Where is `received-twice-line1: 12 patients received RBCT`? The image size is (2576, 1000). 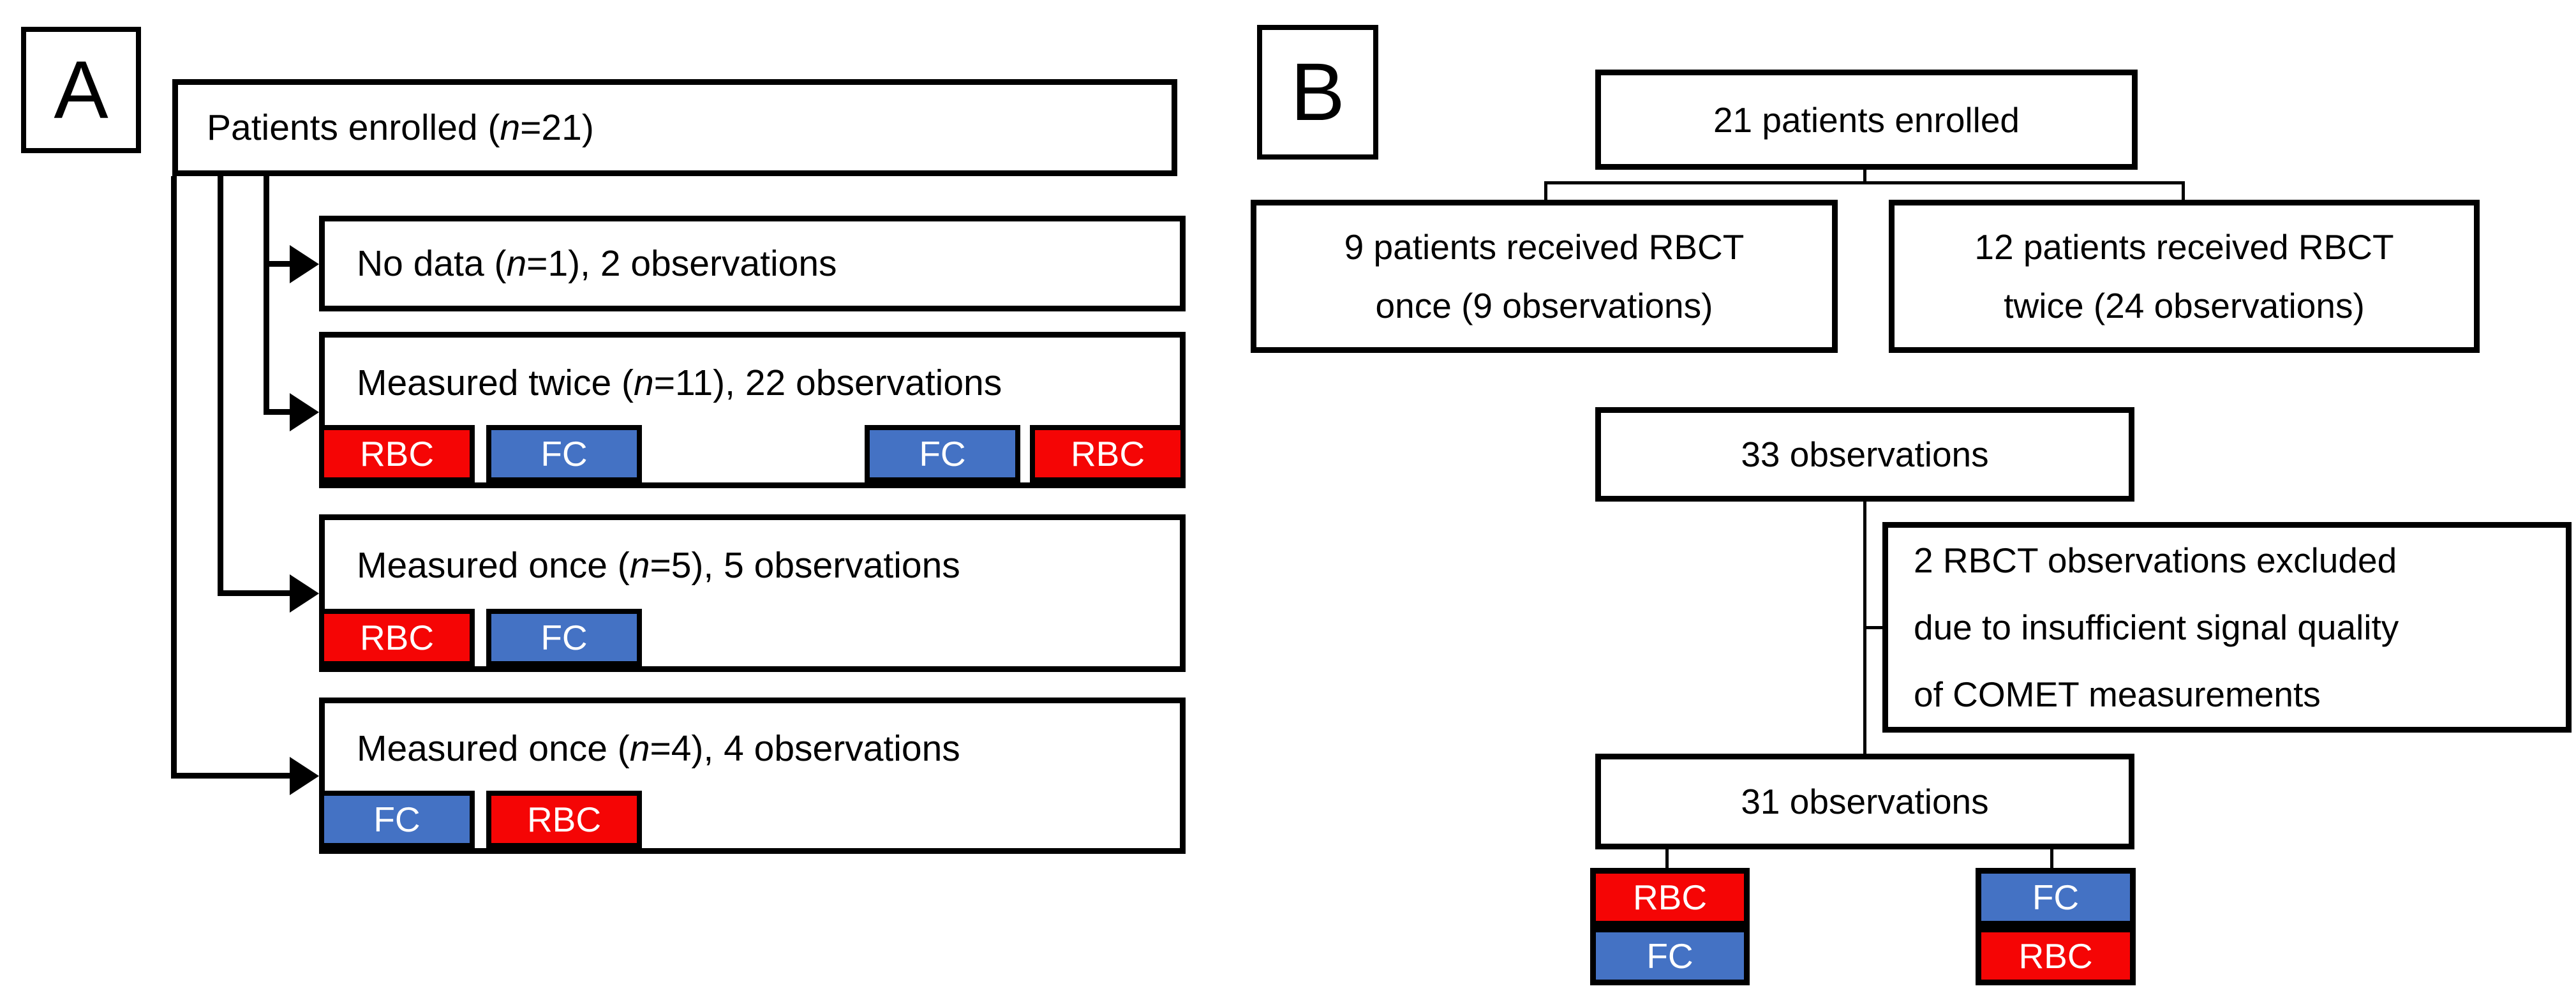 received-twice-line1: 12 patients received RBCT is located at coordinates (2184, 247).